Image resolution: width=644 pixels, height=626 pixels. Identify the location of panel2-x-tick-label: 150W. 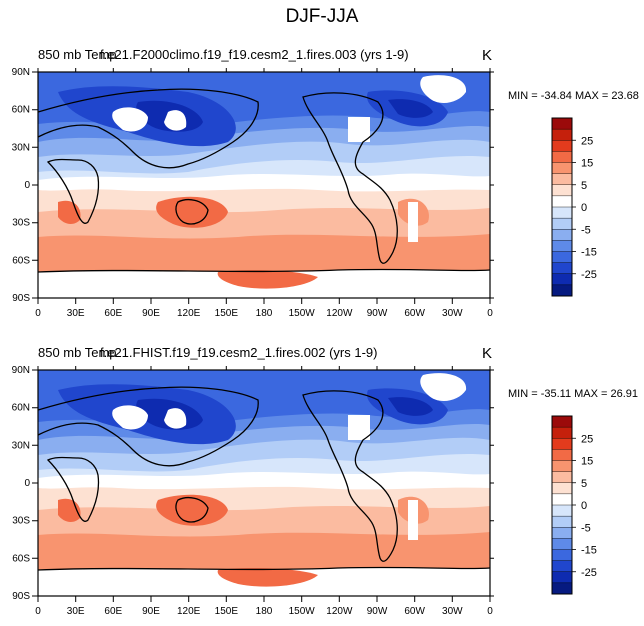
(302, 611).